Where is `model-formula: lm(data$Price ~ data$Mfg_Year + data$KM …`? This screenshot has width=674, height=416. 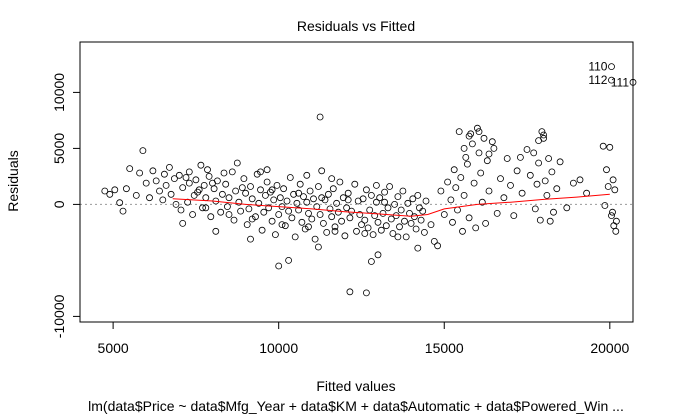 model-formula: lm(data$Price ~ data$Mfg_Year + data$KM … is located at coordinates (356, 406).